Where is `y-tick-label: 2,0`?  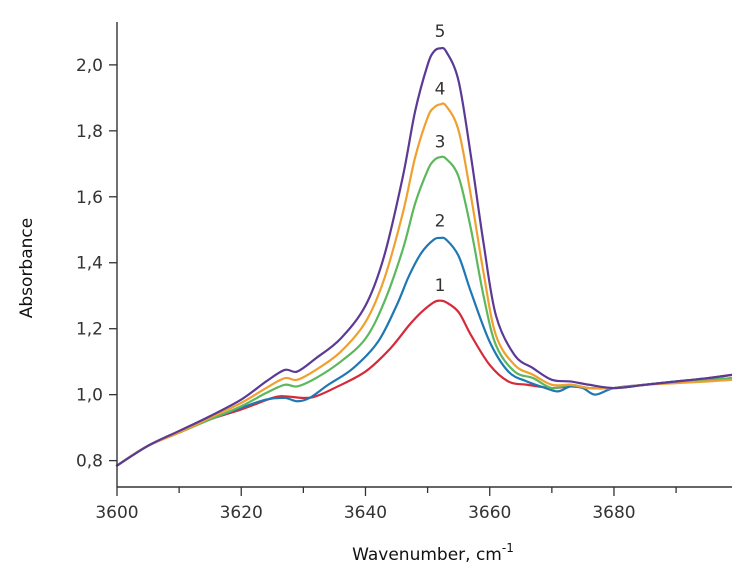 y-tick-label: 2,0 is located at coordinates (89, 66).